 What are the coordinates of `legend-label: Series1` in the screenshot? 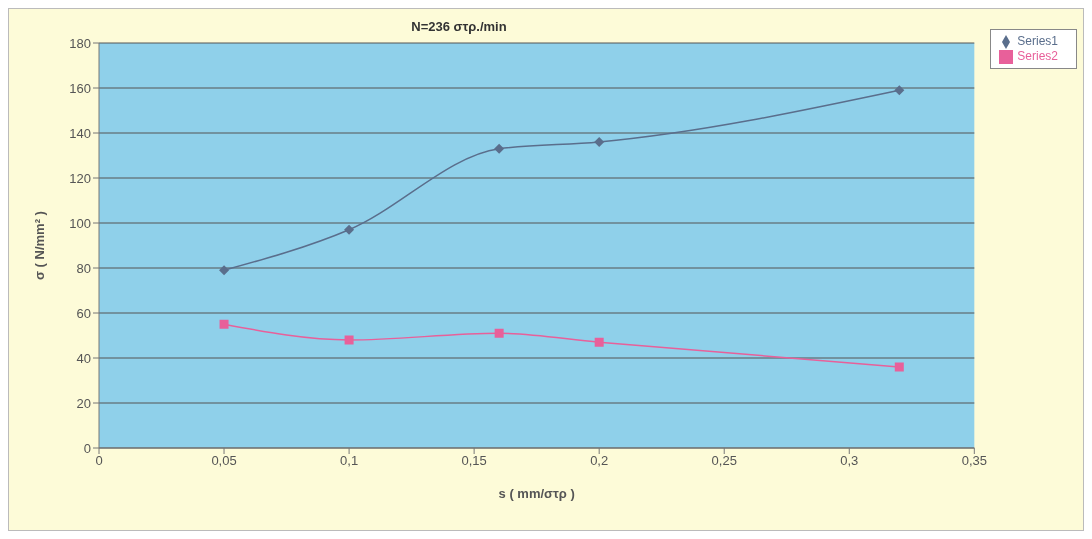 It's located at (1037, 41).